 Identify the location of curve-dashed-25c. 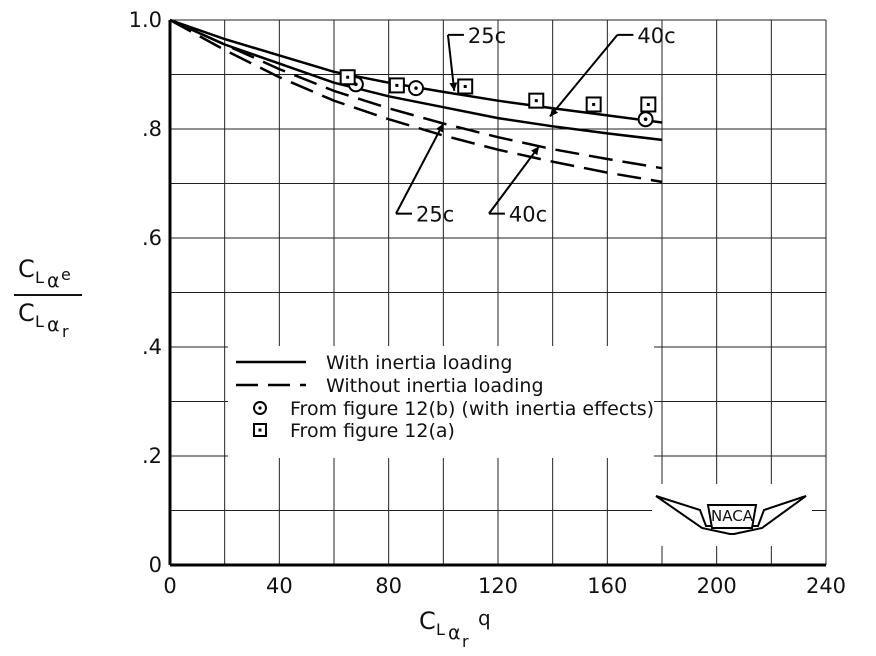
(416, 94).